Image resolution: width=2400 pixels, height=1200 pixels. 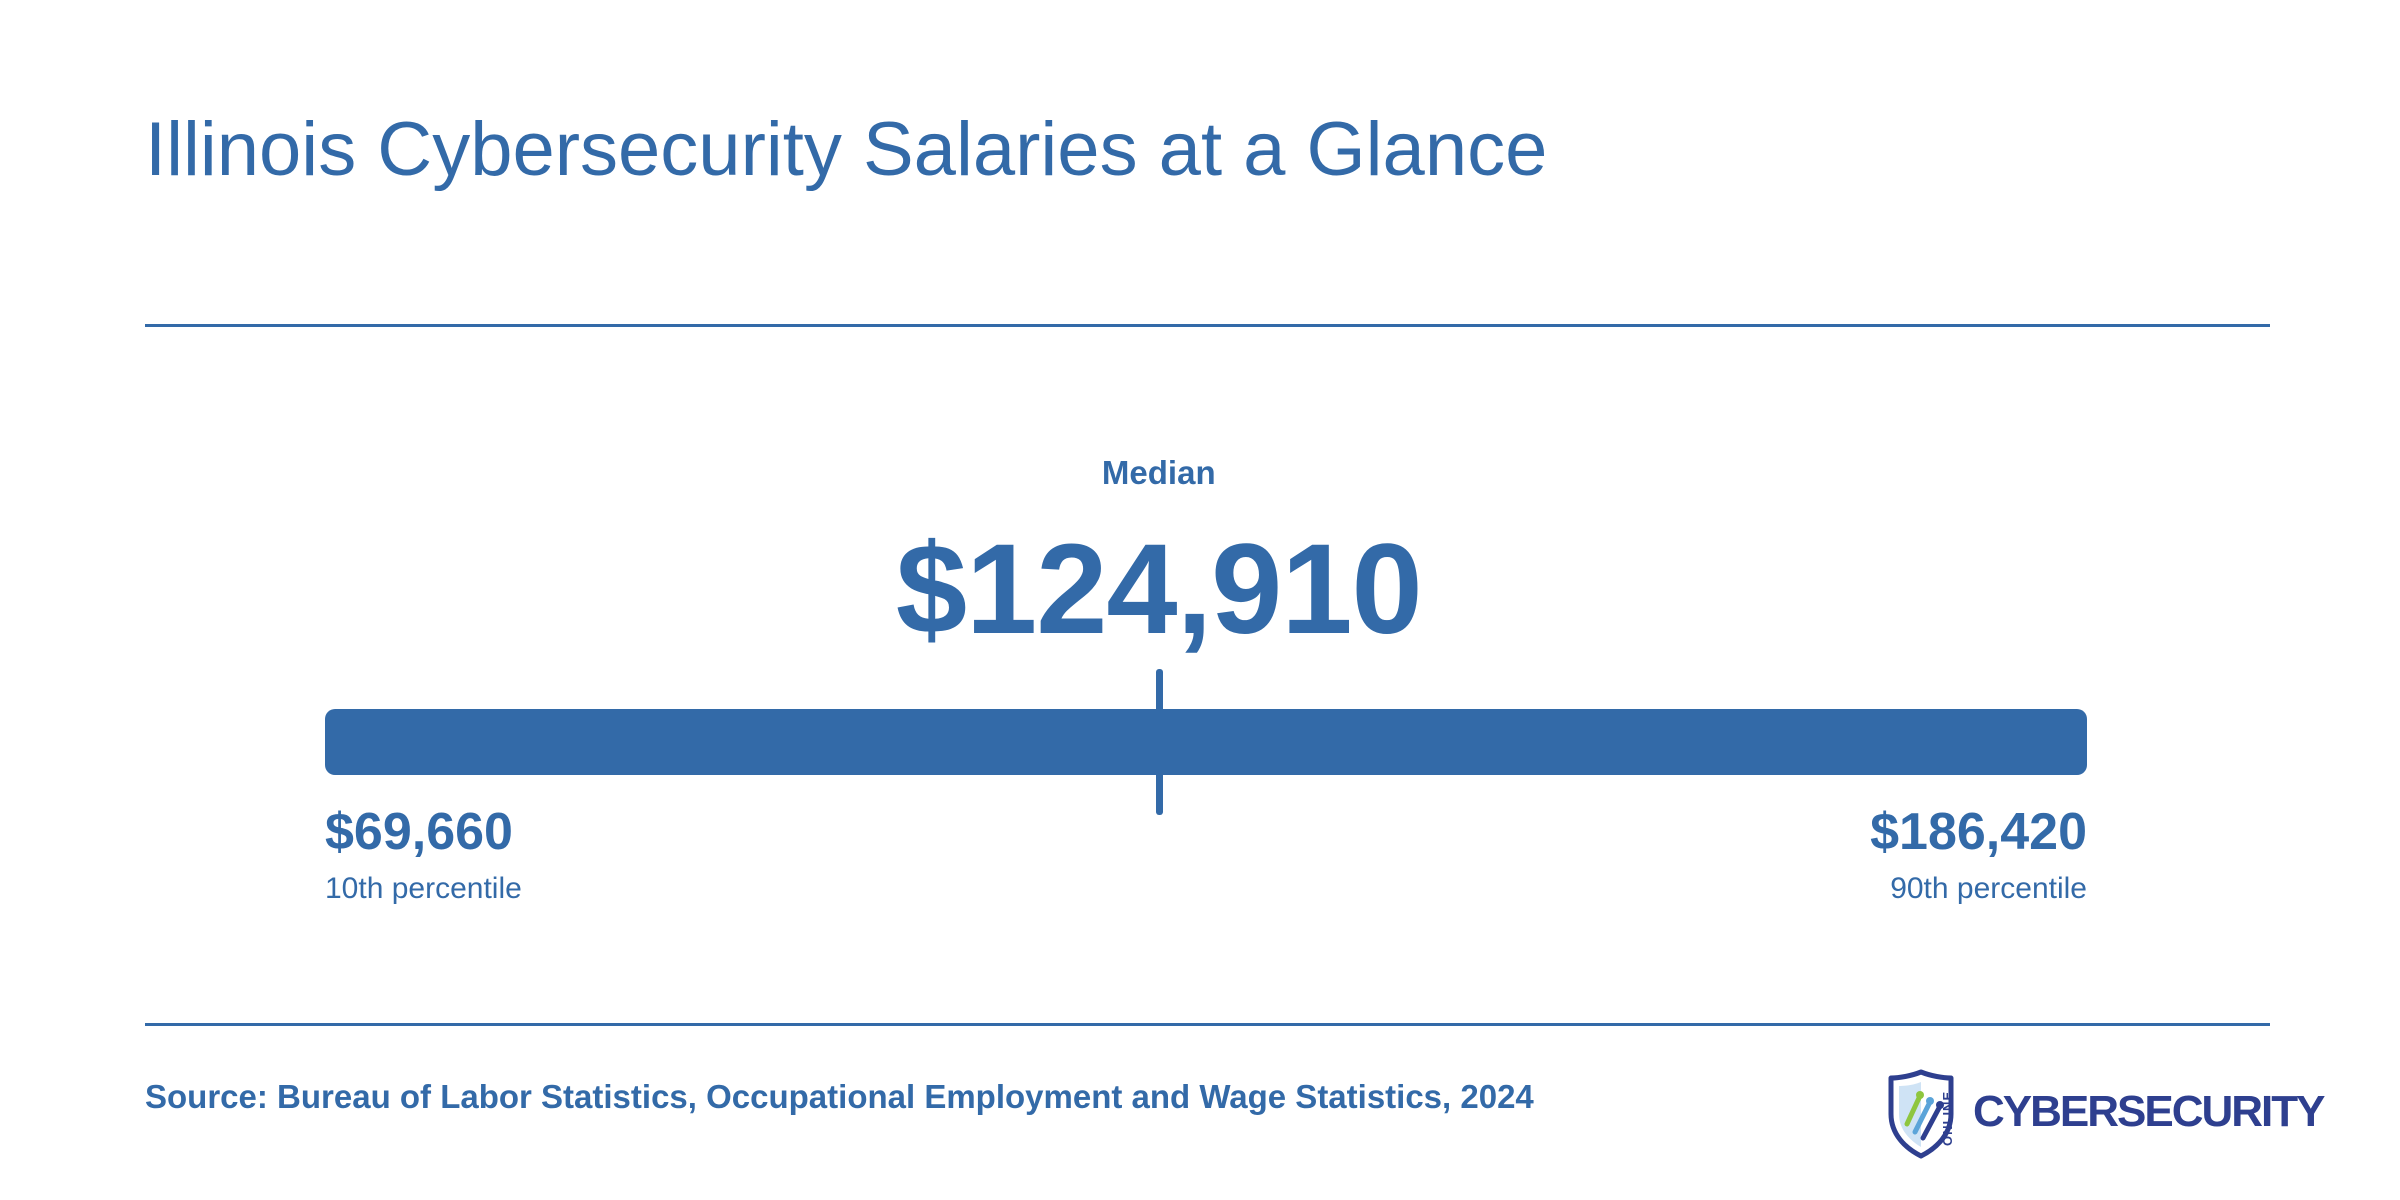 I want to click on logo-online-text: ONLINE, so click(x=1947, y=1118).